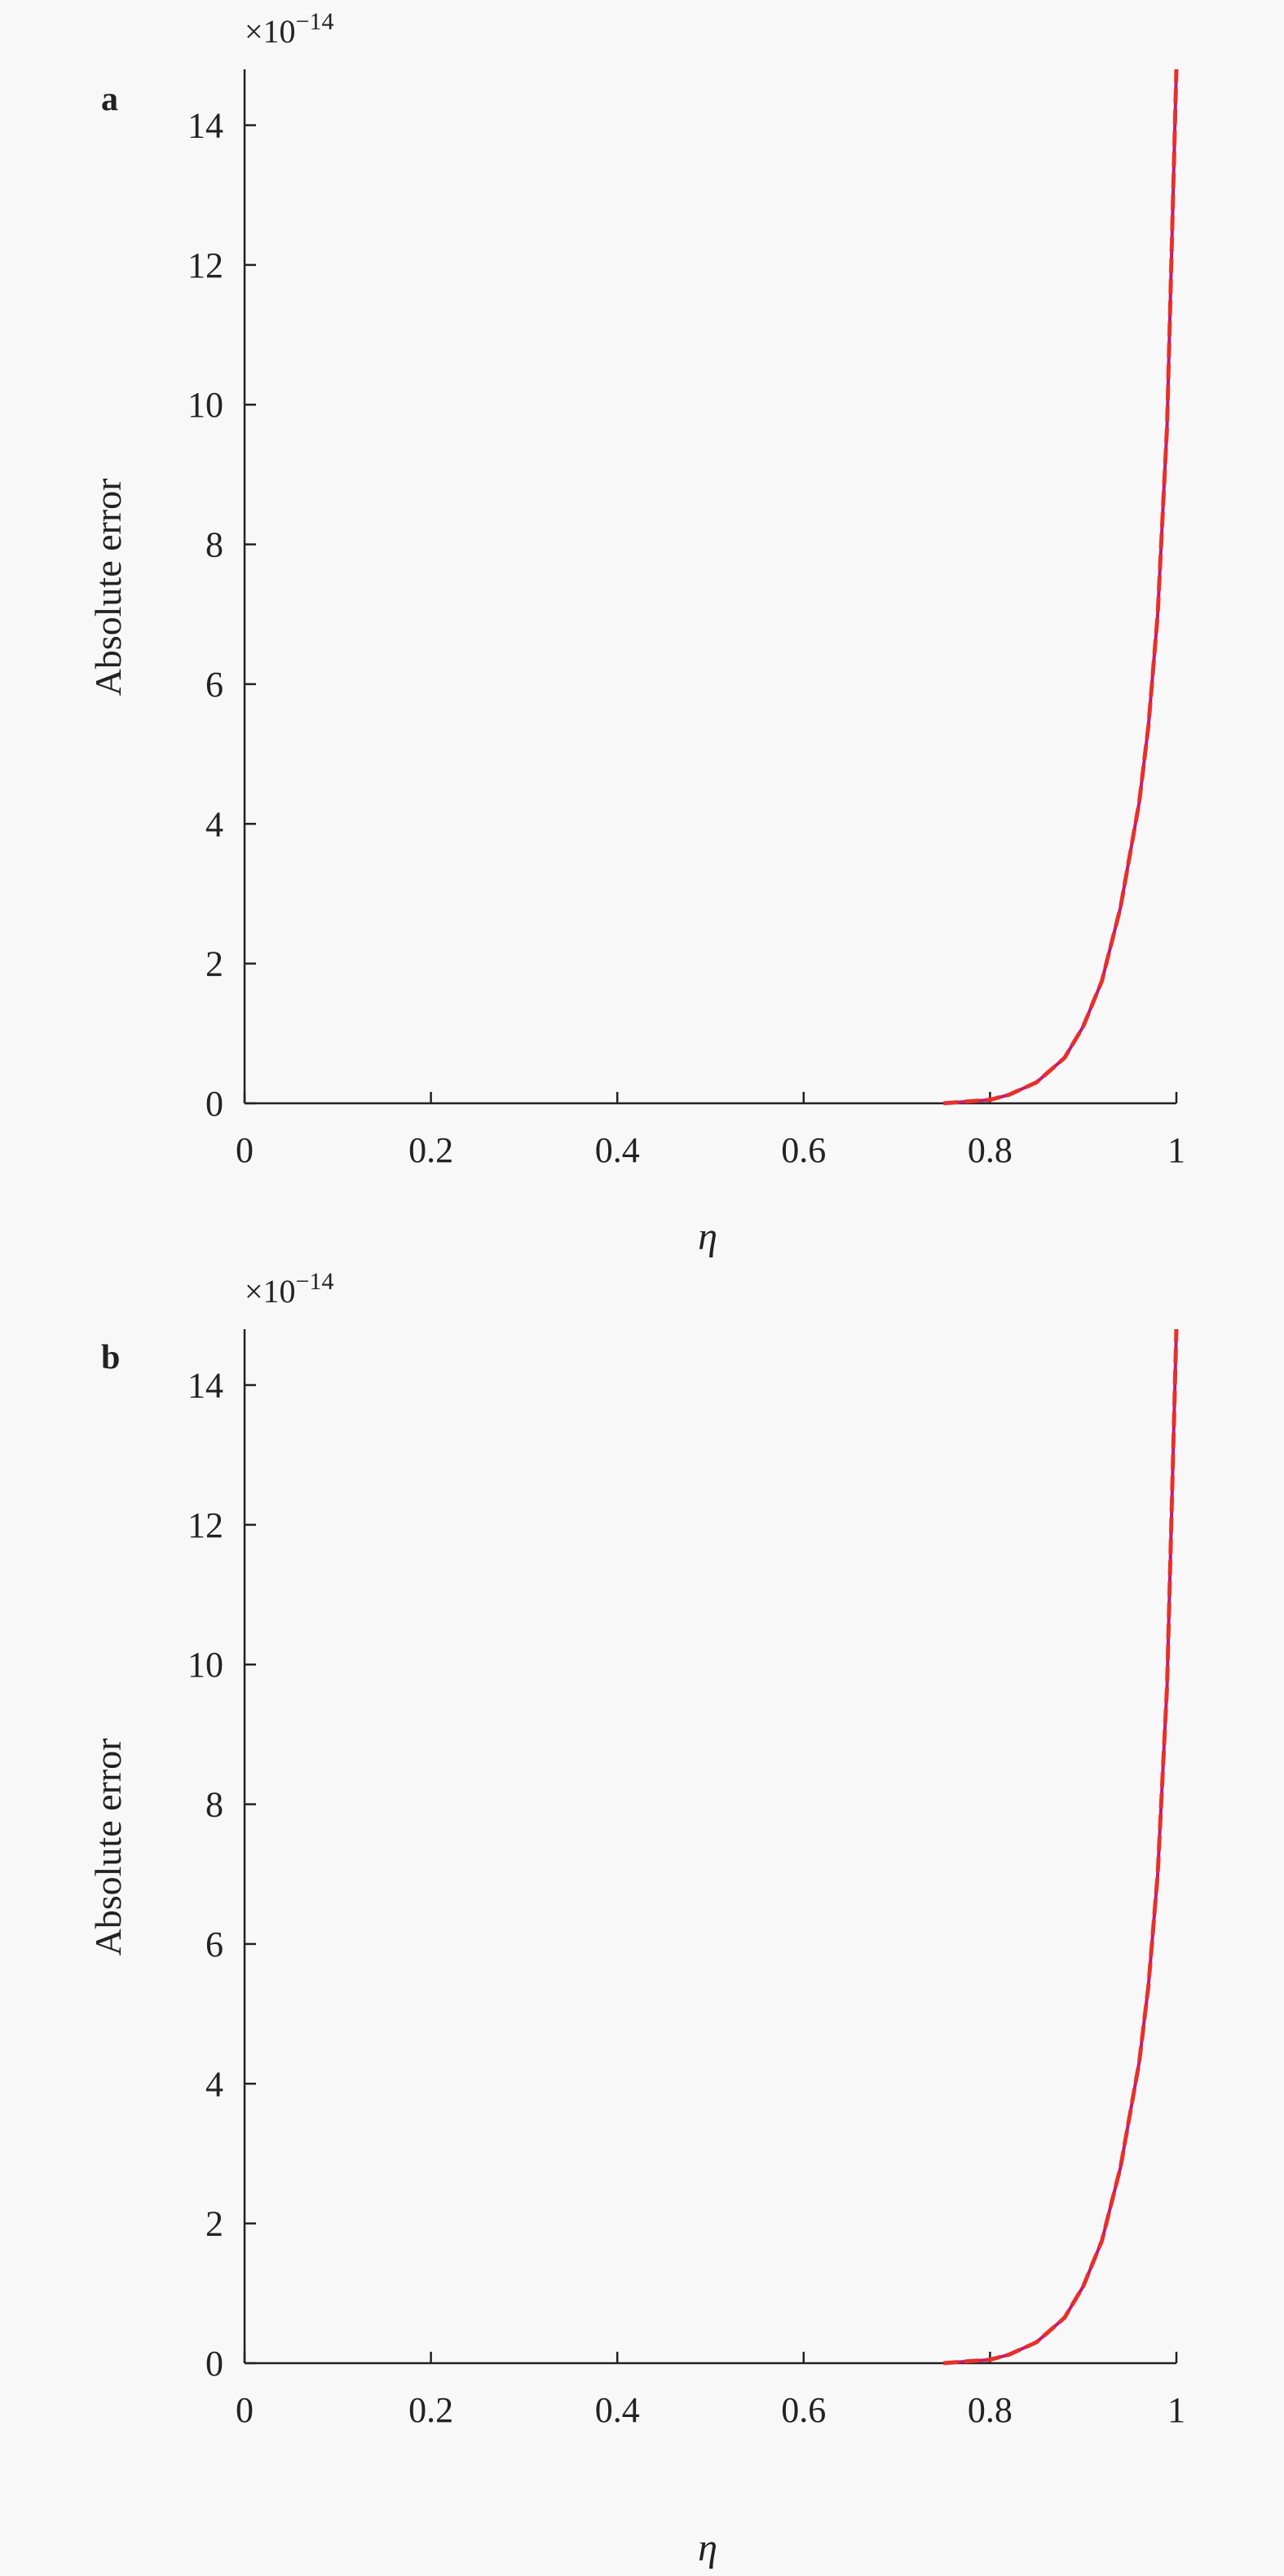 The width and height of the screenshot is (1284, 2576). What do you see at coordinates (109, 99) in the screenshot?
I see `panel-label: a` at bounding box center [109, 99].